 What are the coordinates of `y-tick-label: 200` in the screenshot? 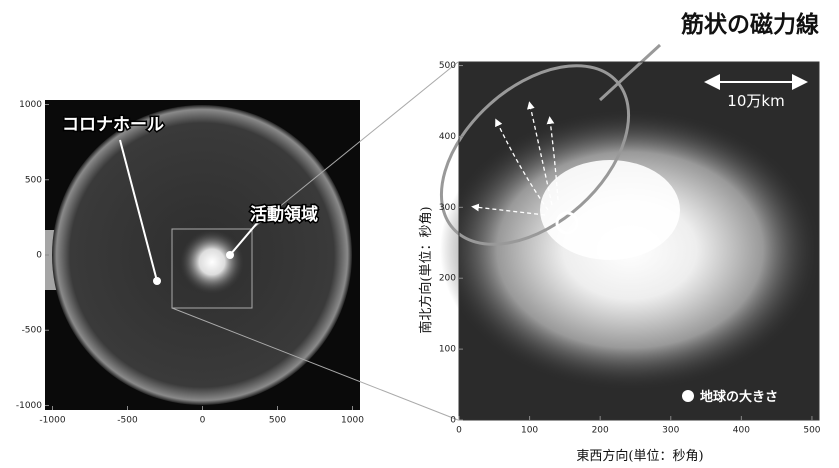 It's located at (447, 279).